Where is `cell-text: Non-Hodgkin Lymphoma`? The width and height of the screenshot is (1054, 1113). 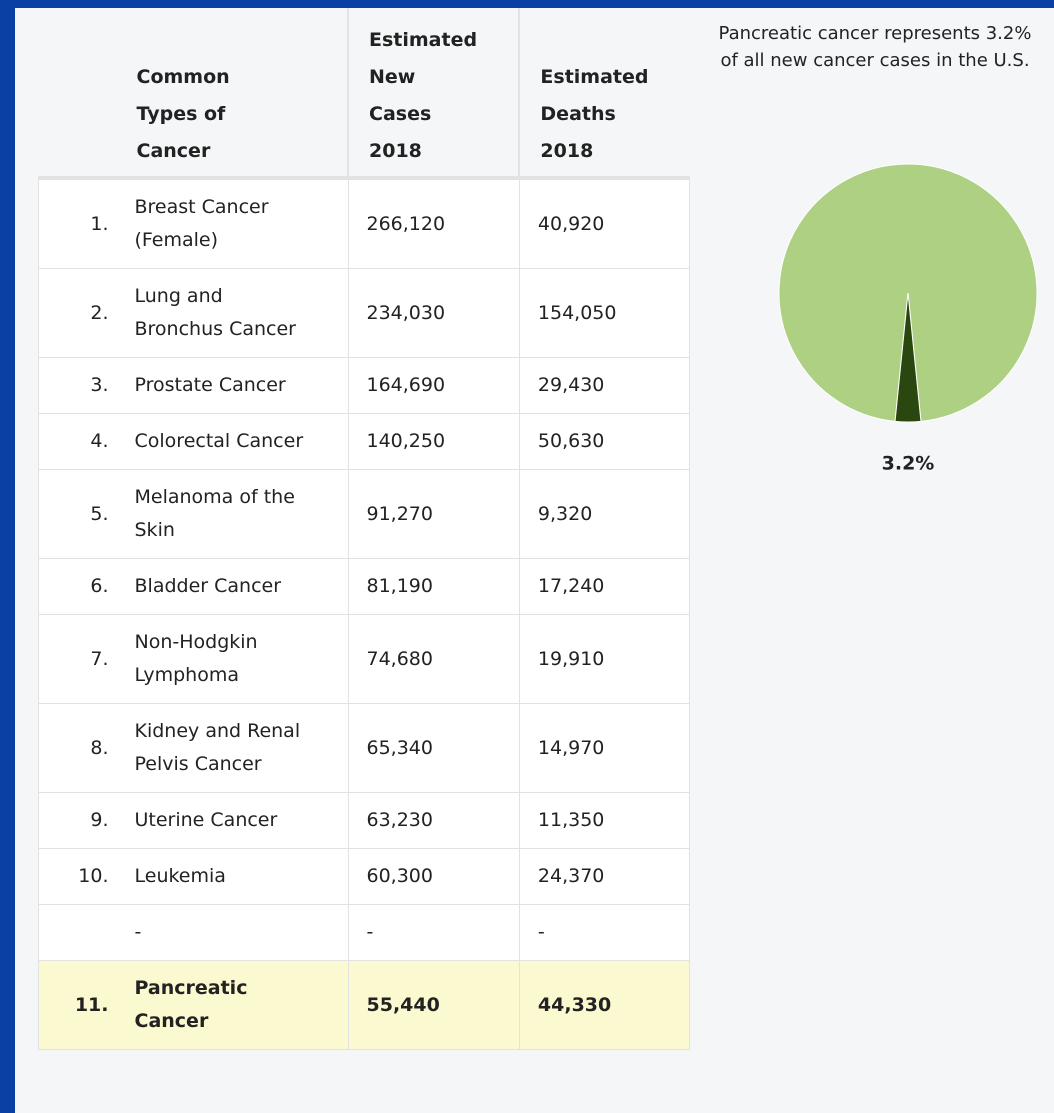 cell-text: Non-Hodgkin Lymphoma is located at coordinates (196, 658).